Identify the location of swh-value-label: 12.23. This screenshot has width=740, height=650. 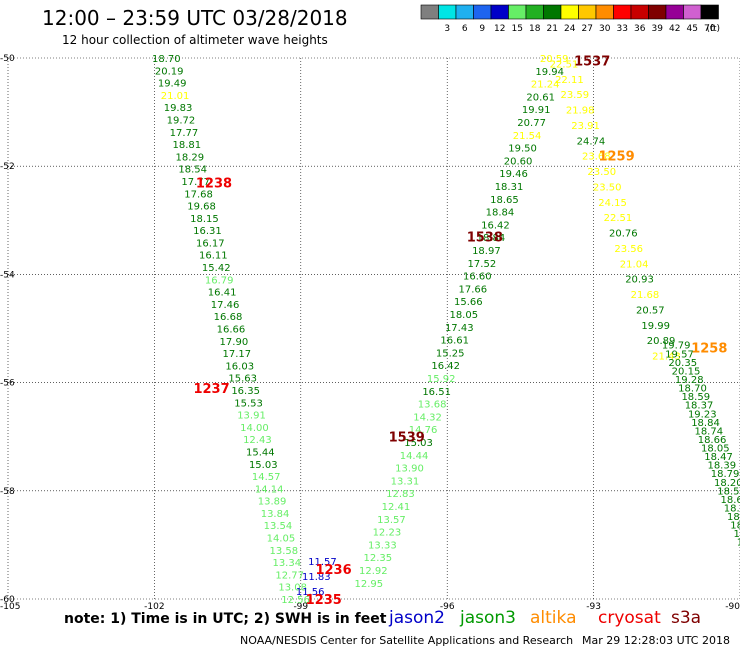
(387, 533).